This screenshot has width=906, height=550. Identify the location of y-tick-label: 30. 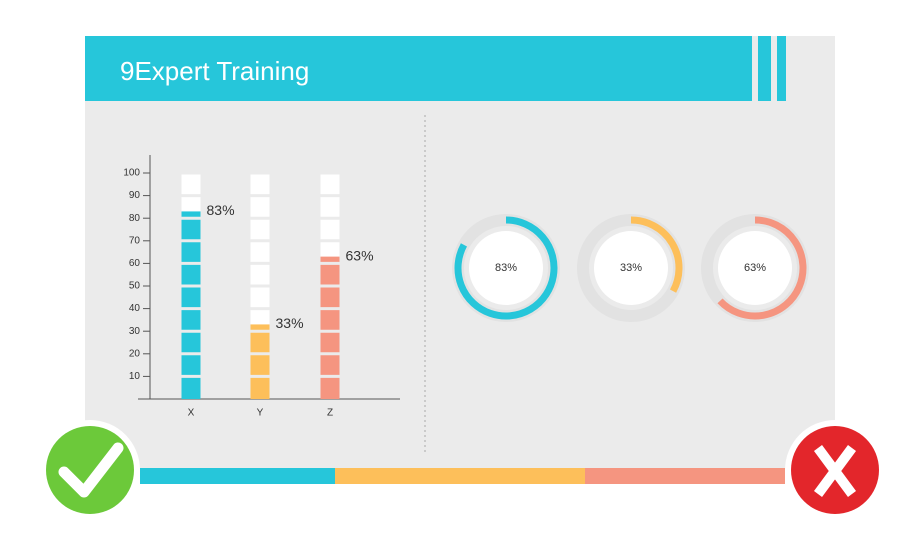
(135, 331).